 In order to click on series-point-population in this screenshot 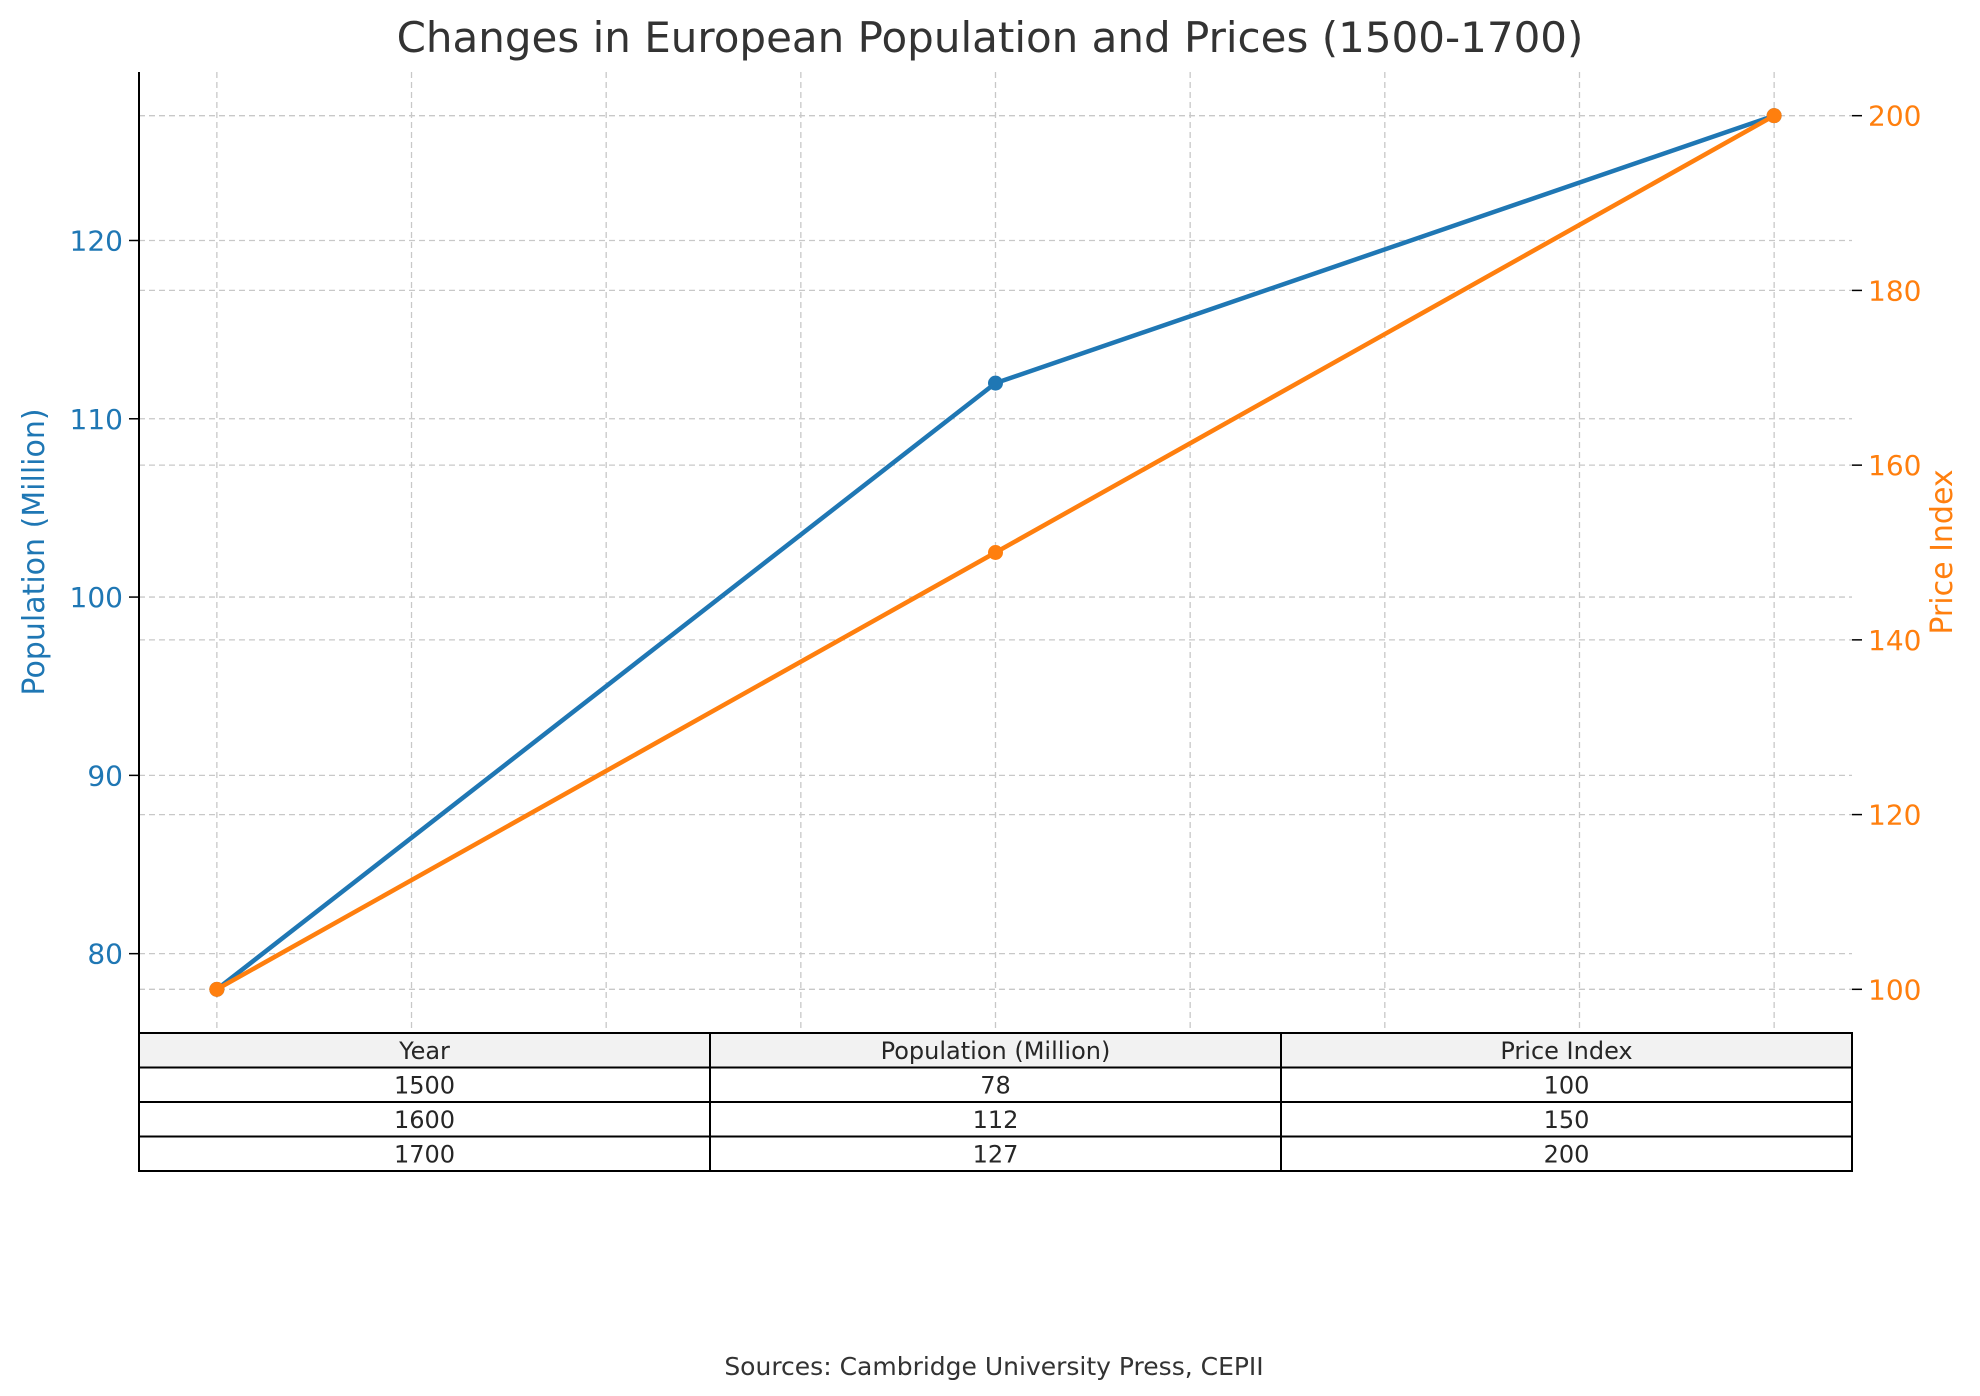, I will do `click(995, 383)`.